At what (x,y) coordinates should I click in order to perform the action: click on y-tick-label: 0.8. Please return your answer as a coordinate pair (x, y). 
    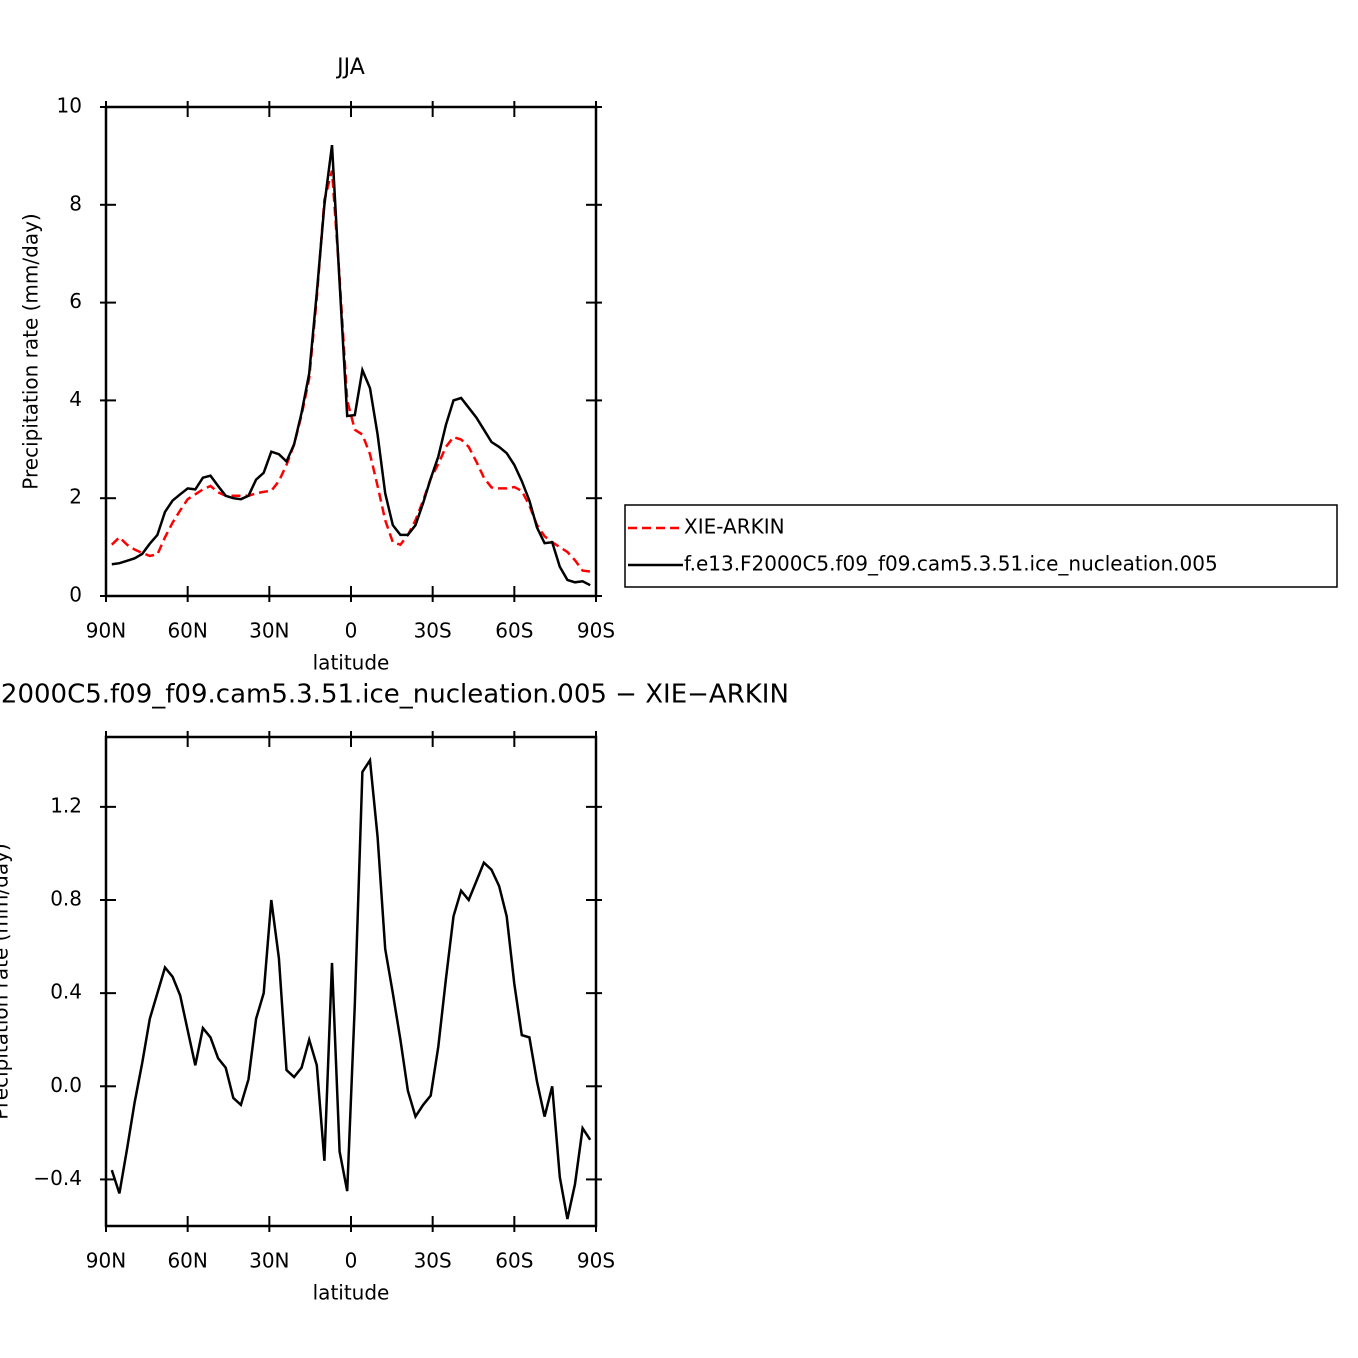
    Looking at the image, I should click on (66, 899).